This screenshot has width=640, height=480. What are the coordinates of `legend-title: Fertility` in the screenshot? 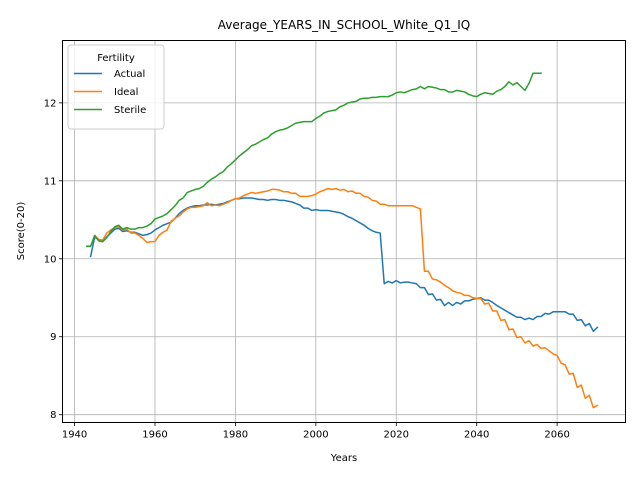 It's located at (116, 58).